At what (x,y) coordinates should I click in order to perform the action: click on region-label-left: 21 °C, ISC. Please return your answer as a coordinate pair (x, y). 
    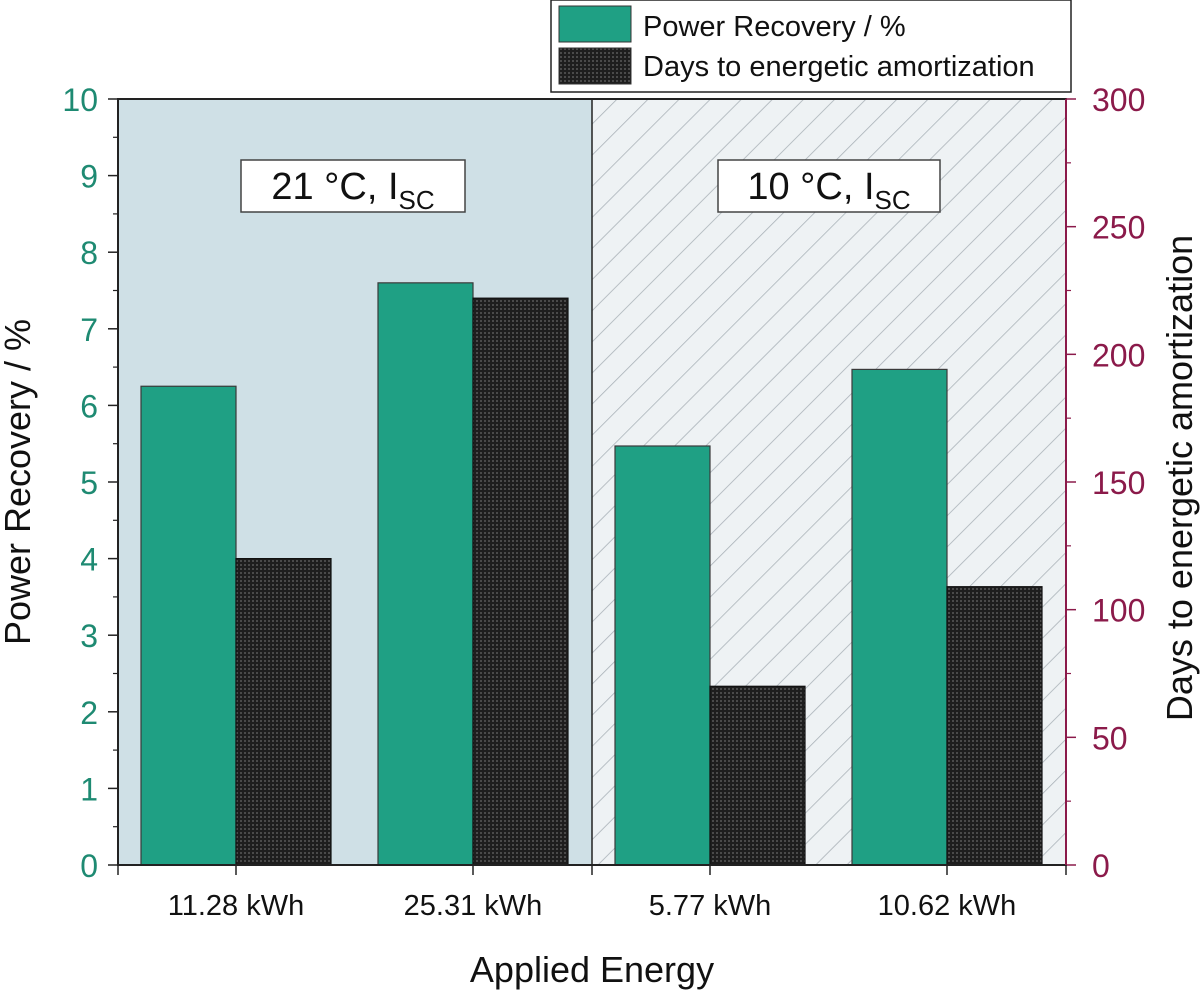
    Looking at the image, I should click on (353, 187).